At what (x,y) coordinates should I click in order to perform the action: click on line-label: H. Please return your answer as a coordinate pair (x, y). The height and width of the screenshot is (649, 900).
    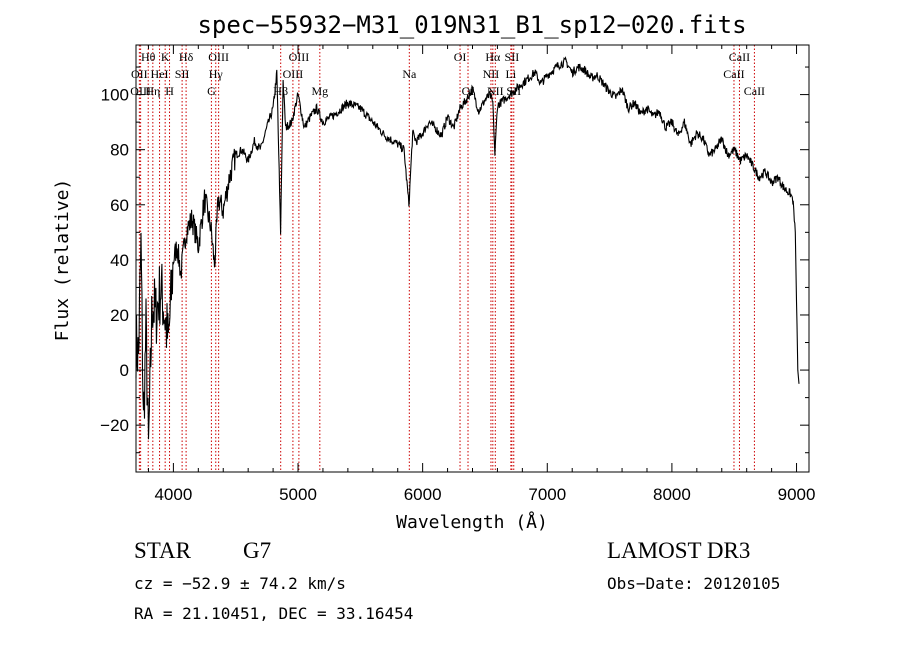
    Looking at the image, I should click on (169, 91).